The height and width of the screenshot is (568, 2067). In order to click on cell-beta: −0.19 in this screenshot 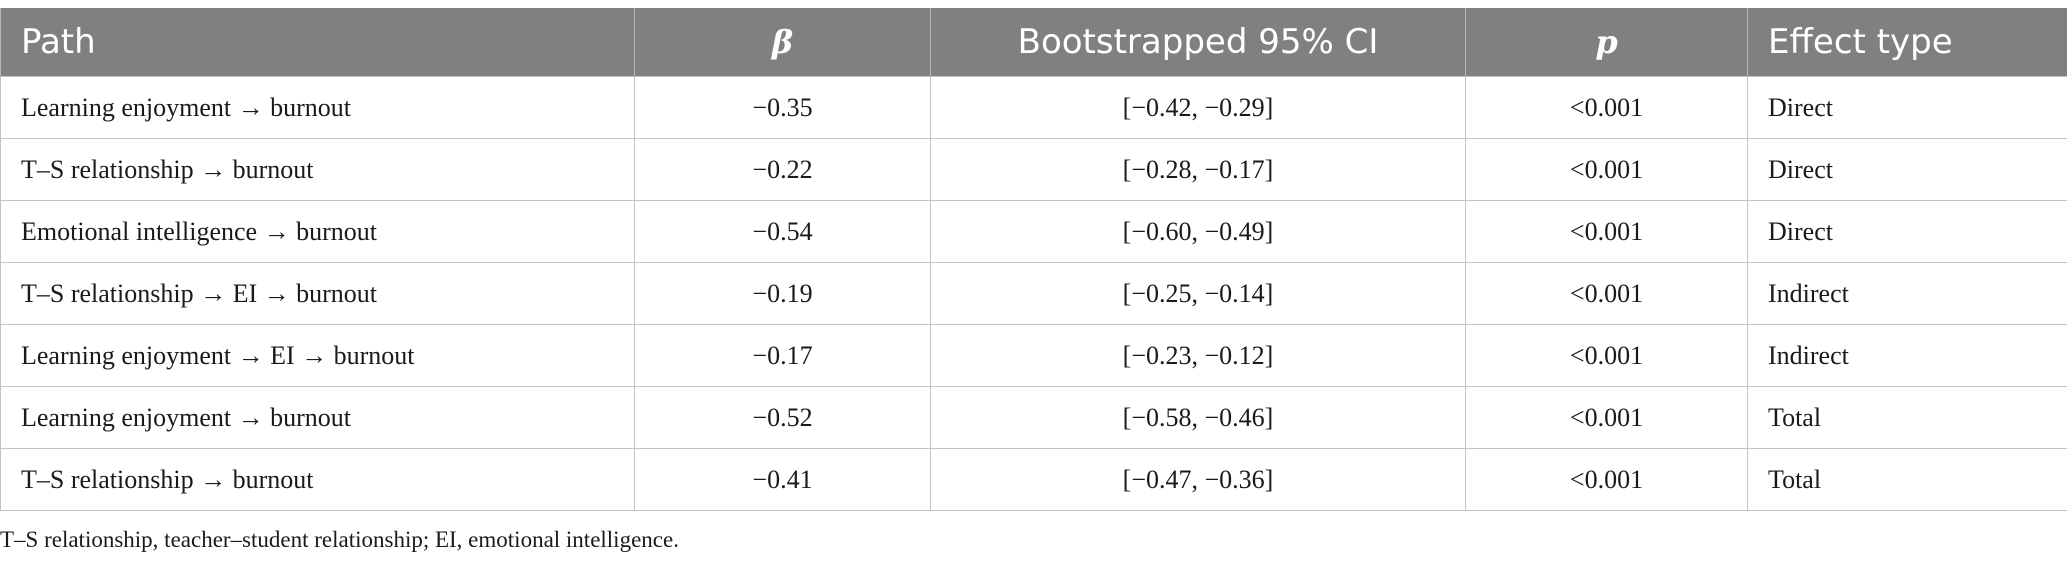, I will do `click(782, 293)`.